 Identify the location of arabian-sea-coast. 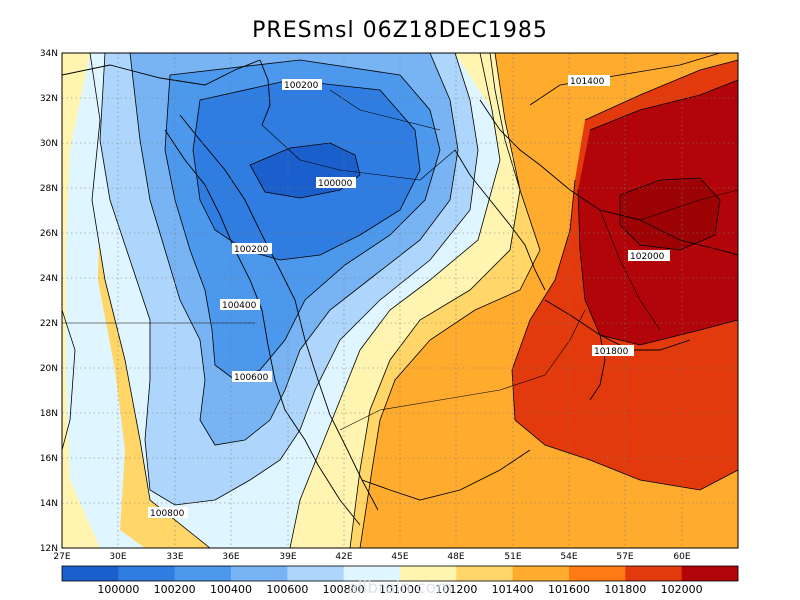
(617, 325).